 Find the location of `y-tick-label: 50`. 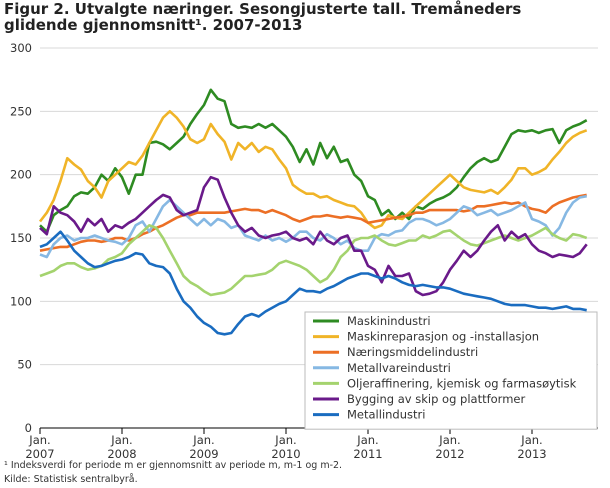

y-tick-label: 50 is located at coordinates (24, 365).